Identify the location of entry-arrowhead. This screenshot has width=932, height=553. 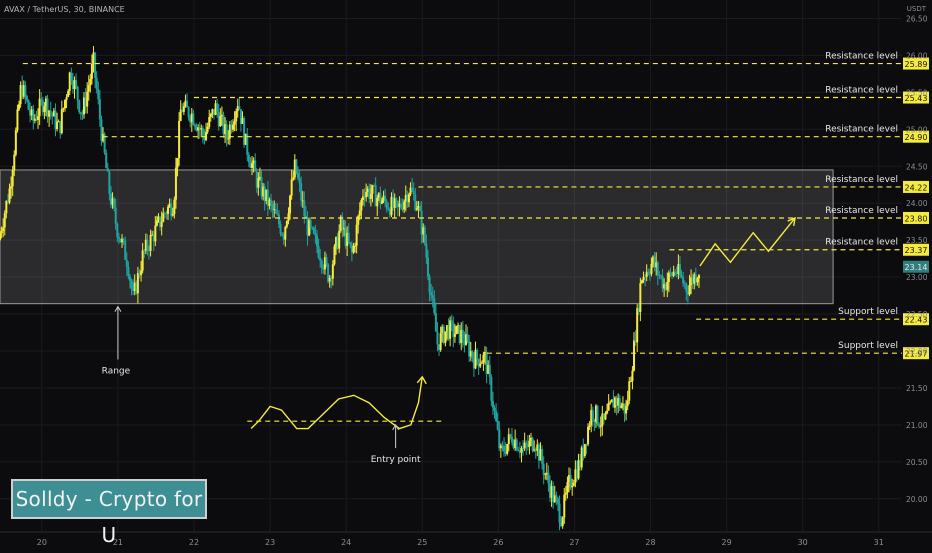
(421, 380).